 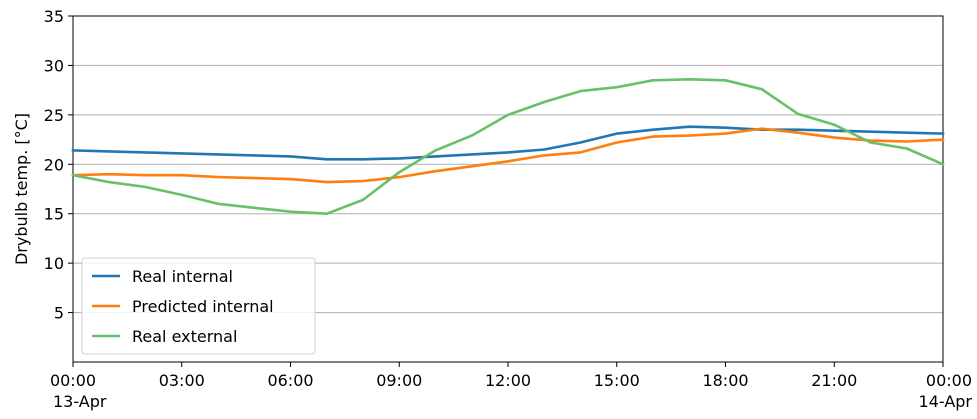 I want to click on y-axis-ticks: 5 10 15 20 25 30 35, so click(x=58, y=165).